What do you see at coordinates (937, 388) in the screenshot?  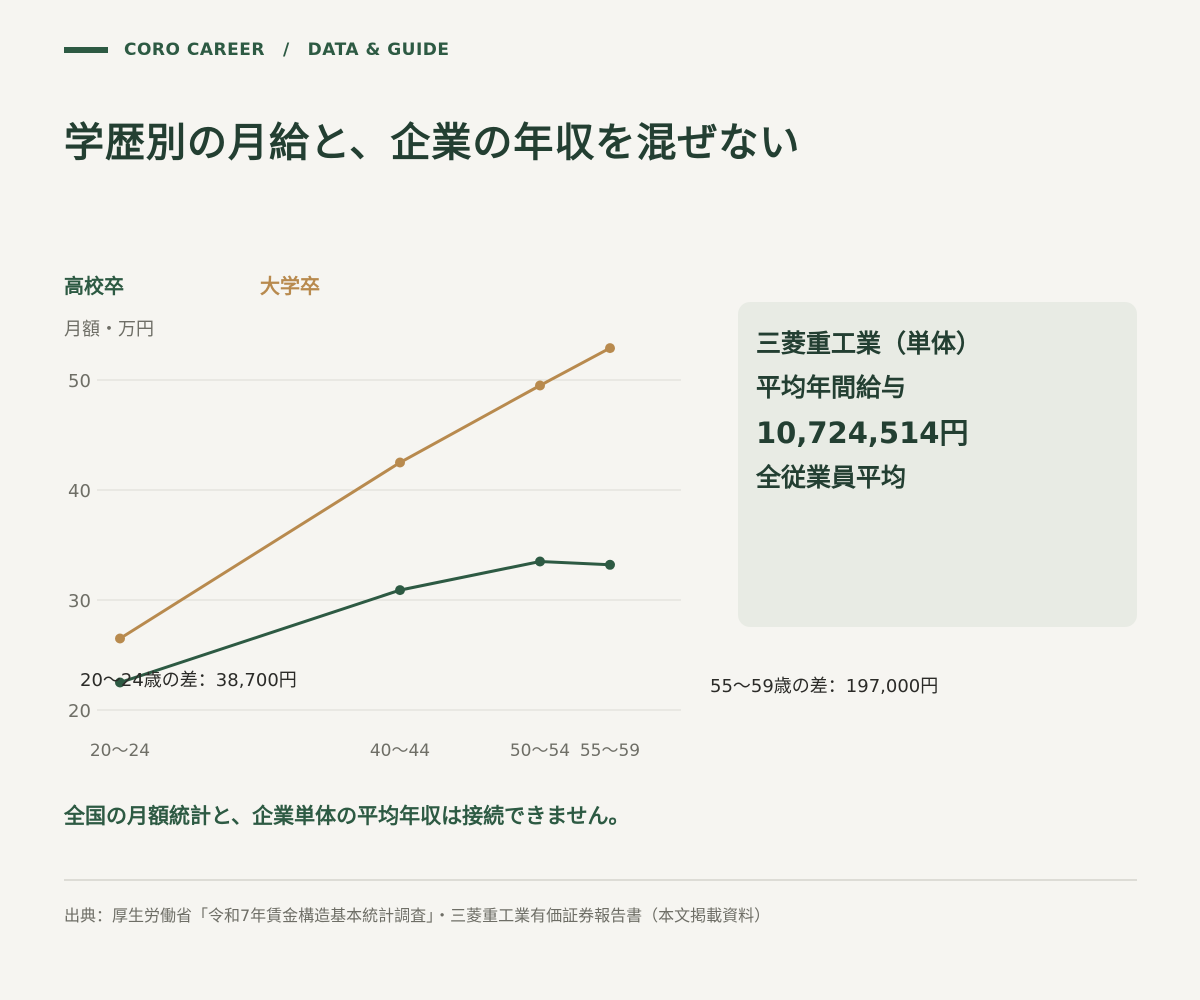 I see `card-metric-label: 平均年間給与` at bounding box center [937, 388].